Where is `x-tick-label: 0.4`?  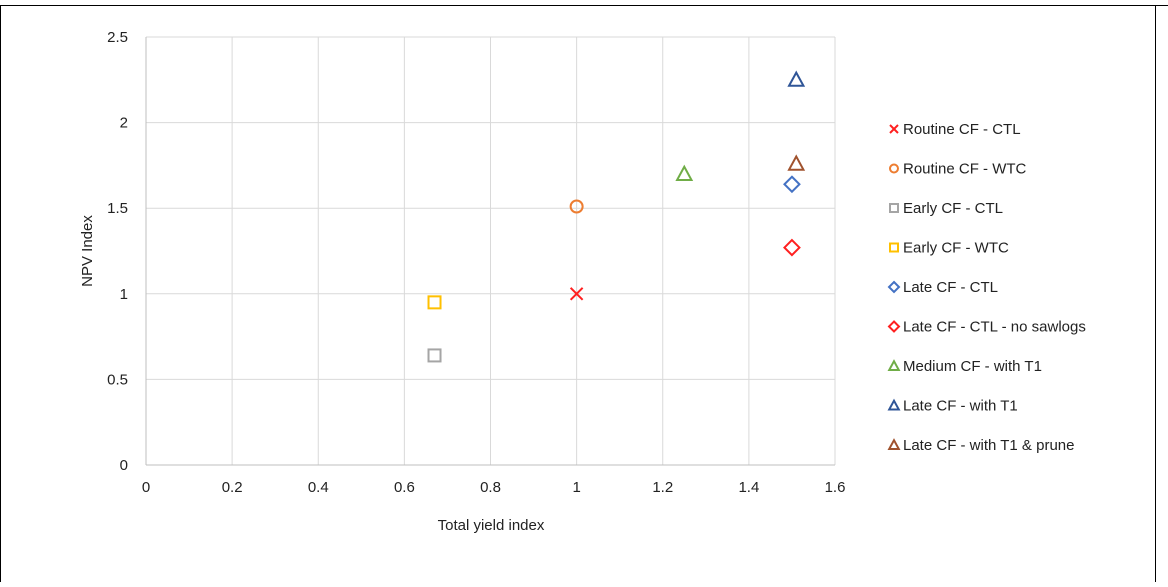
x-tick-label: 0.4 is located at coordinates (318, 487).